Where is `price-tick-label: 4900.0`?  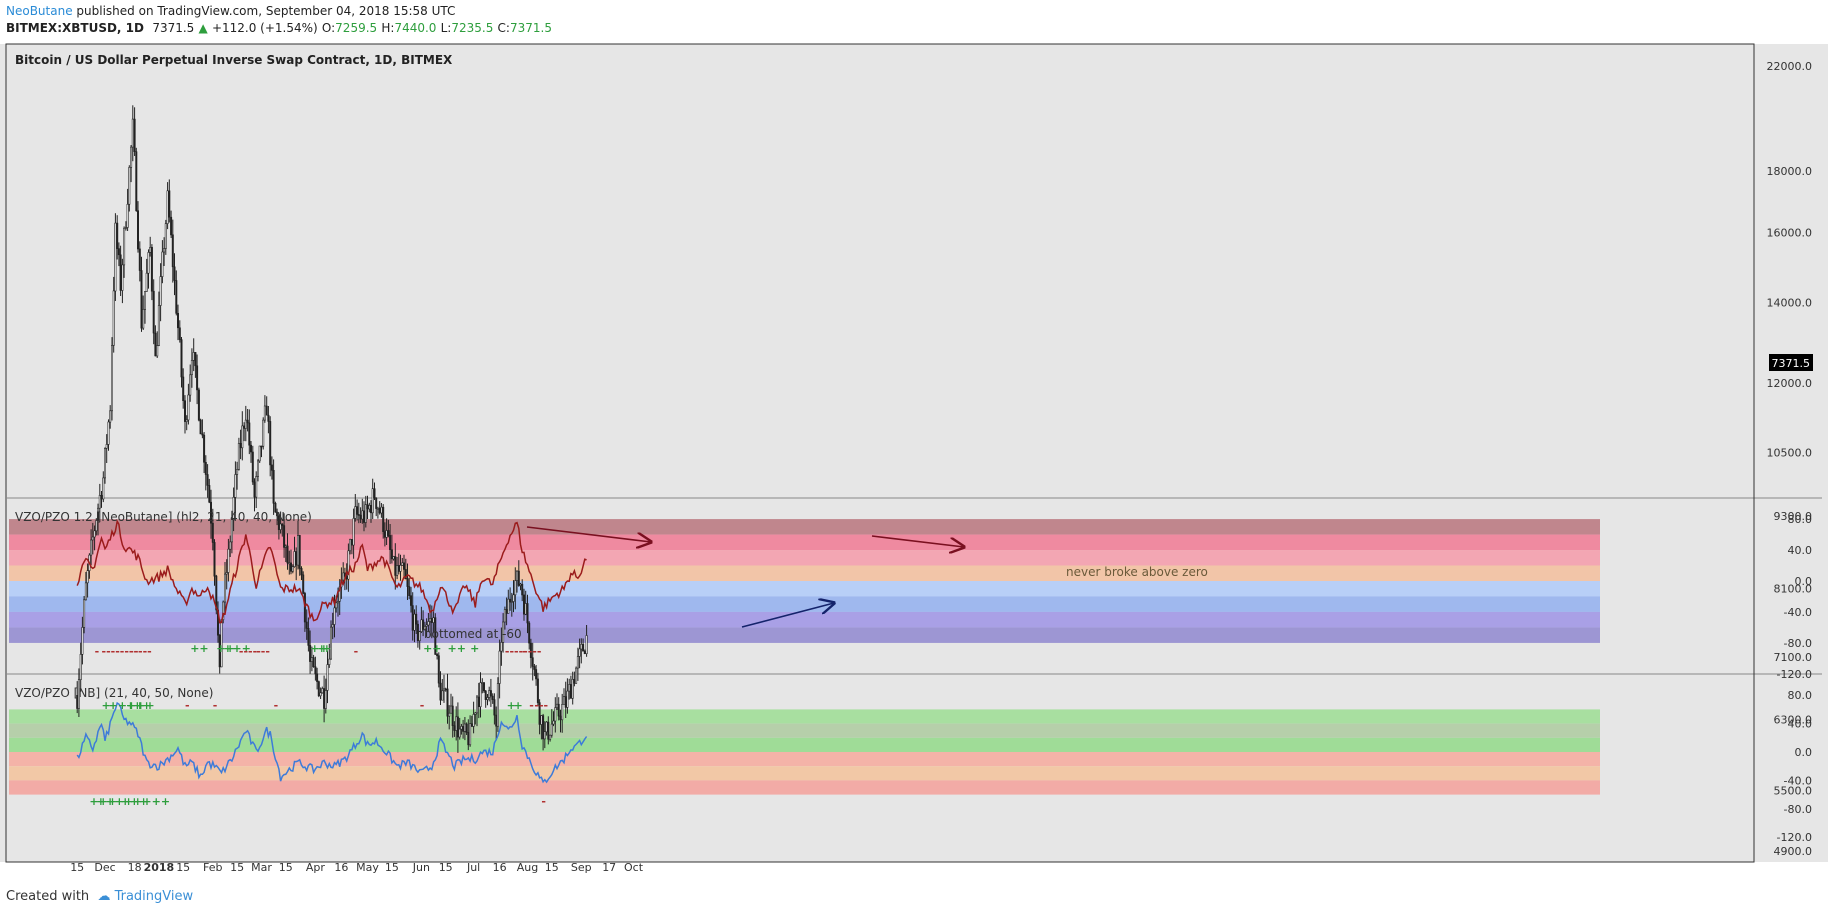
price-tick-label: 4900.0 is located at coordinates (1793, 851).